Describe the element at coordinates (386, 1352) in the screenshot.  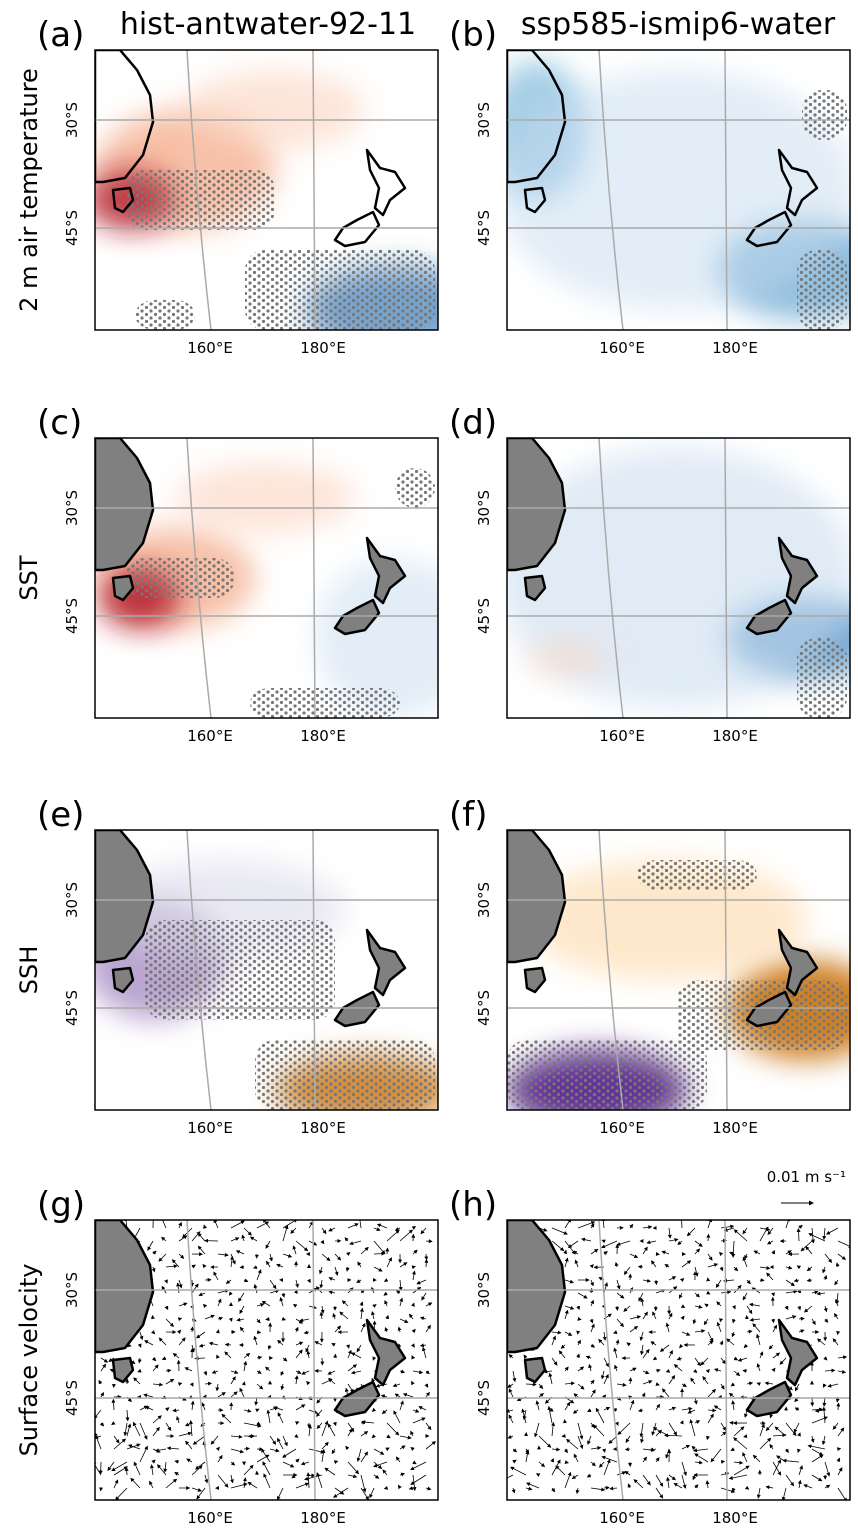
I see `coastline` at that location.